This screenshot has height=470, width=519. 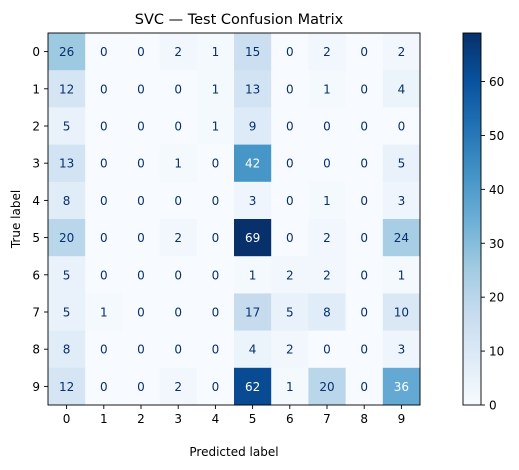 I want to click on cell-value-label: 17, so click(x=252, y=313).